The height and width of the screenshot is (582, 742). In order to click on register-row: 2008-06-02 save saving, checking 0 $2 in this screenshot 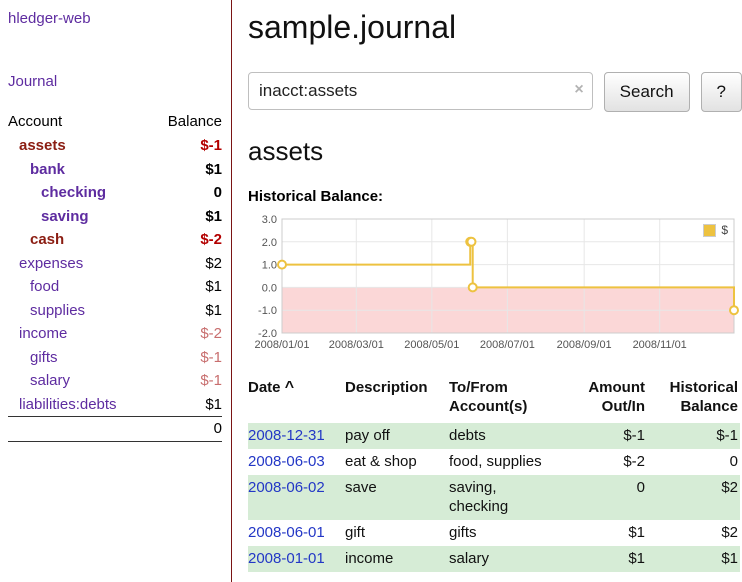, I will do `click(494, 497)`.